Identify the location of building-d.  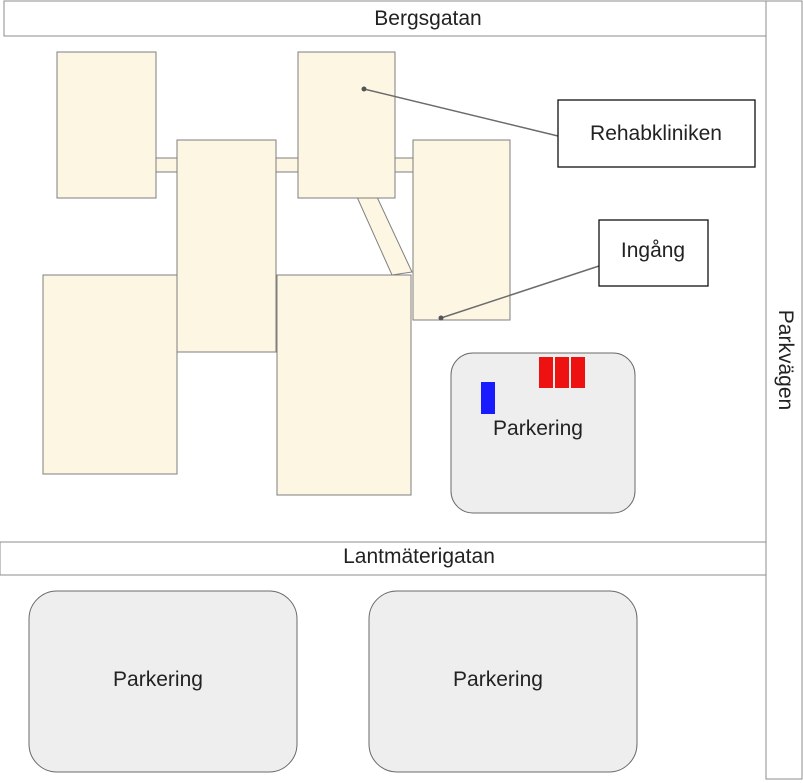
(344, 385).